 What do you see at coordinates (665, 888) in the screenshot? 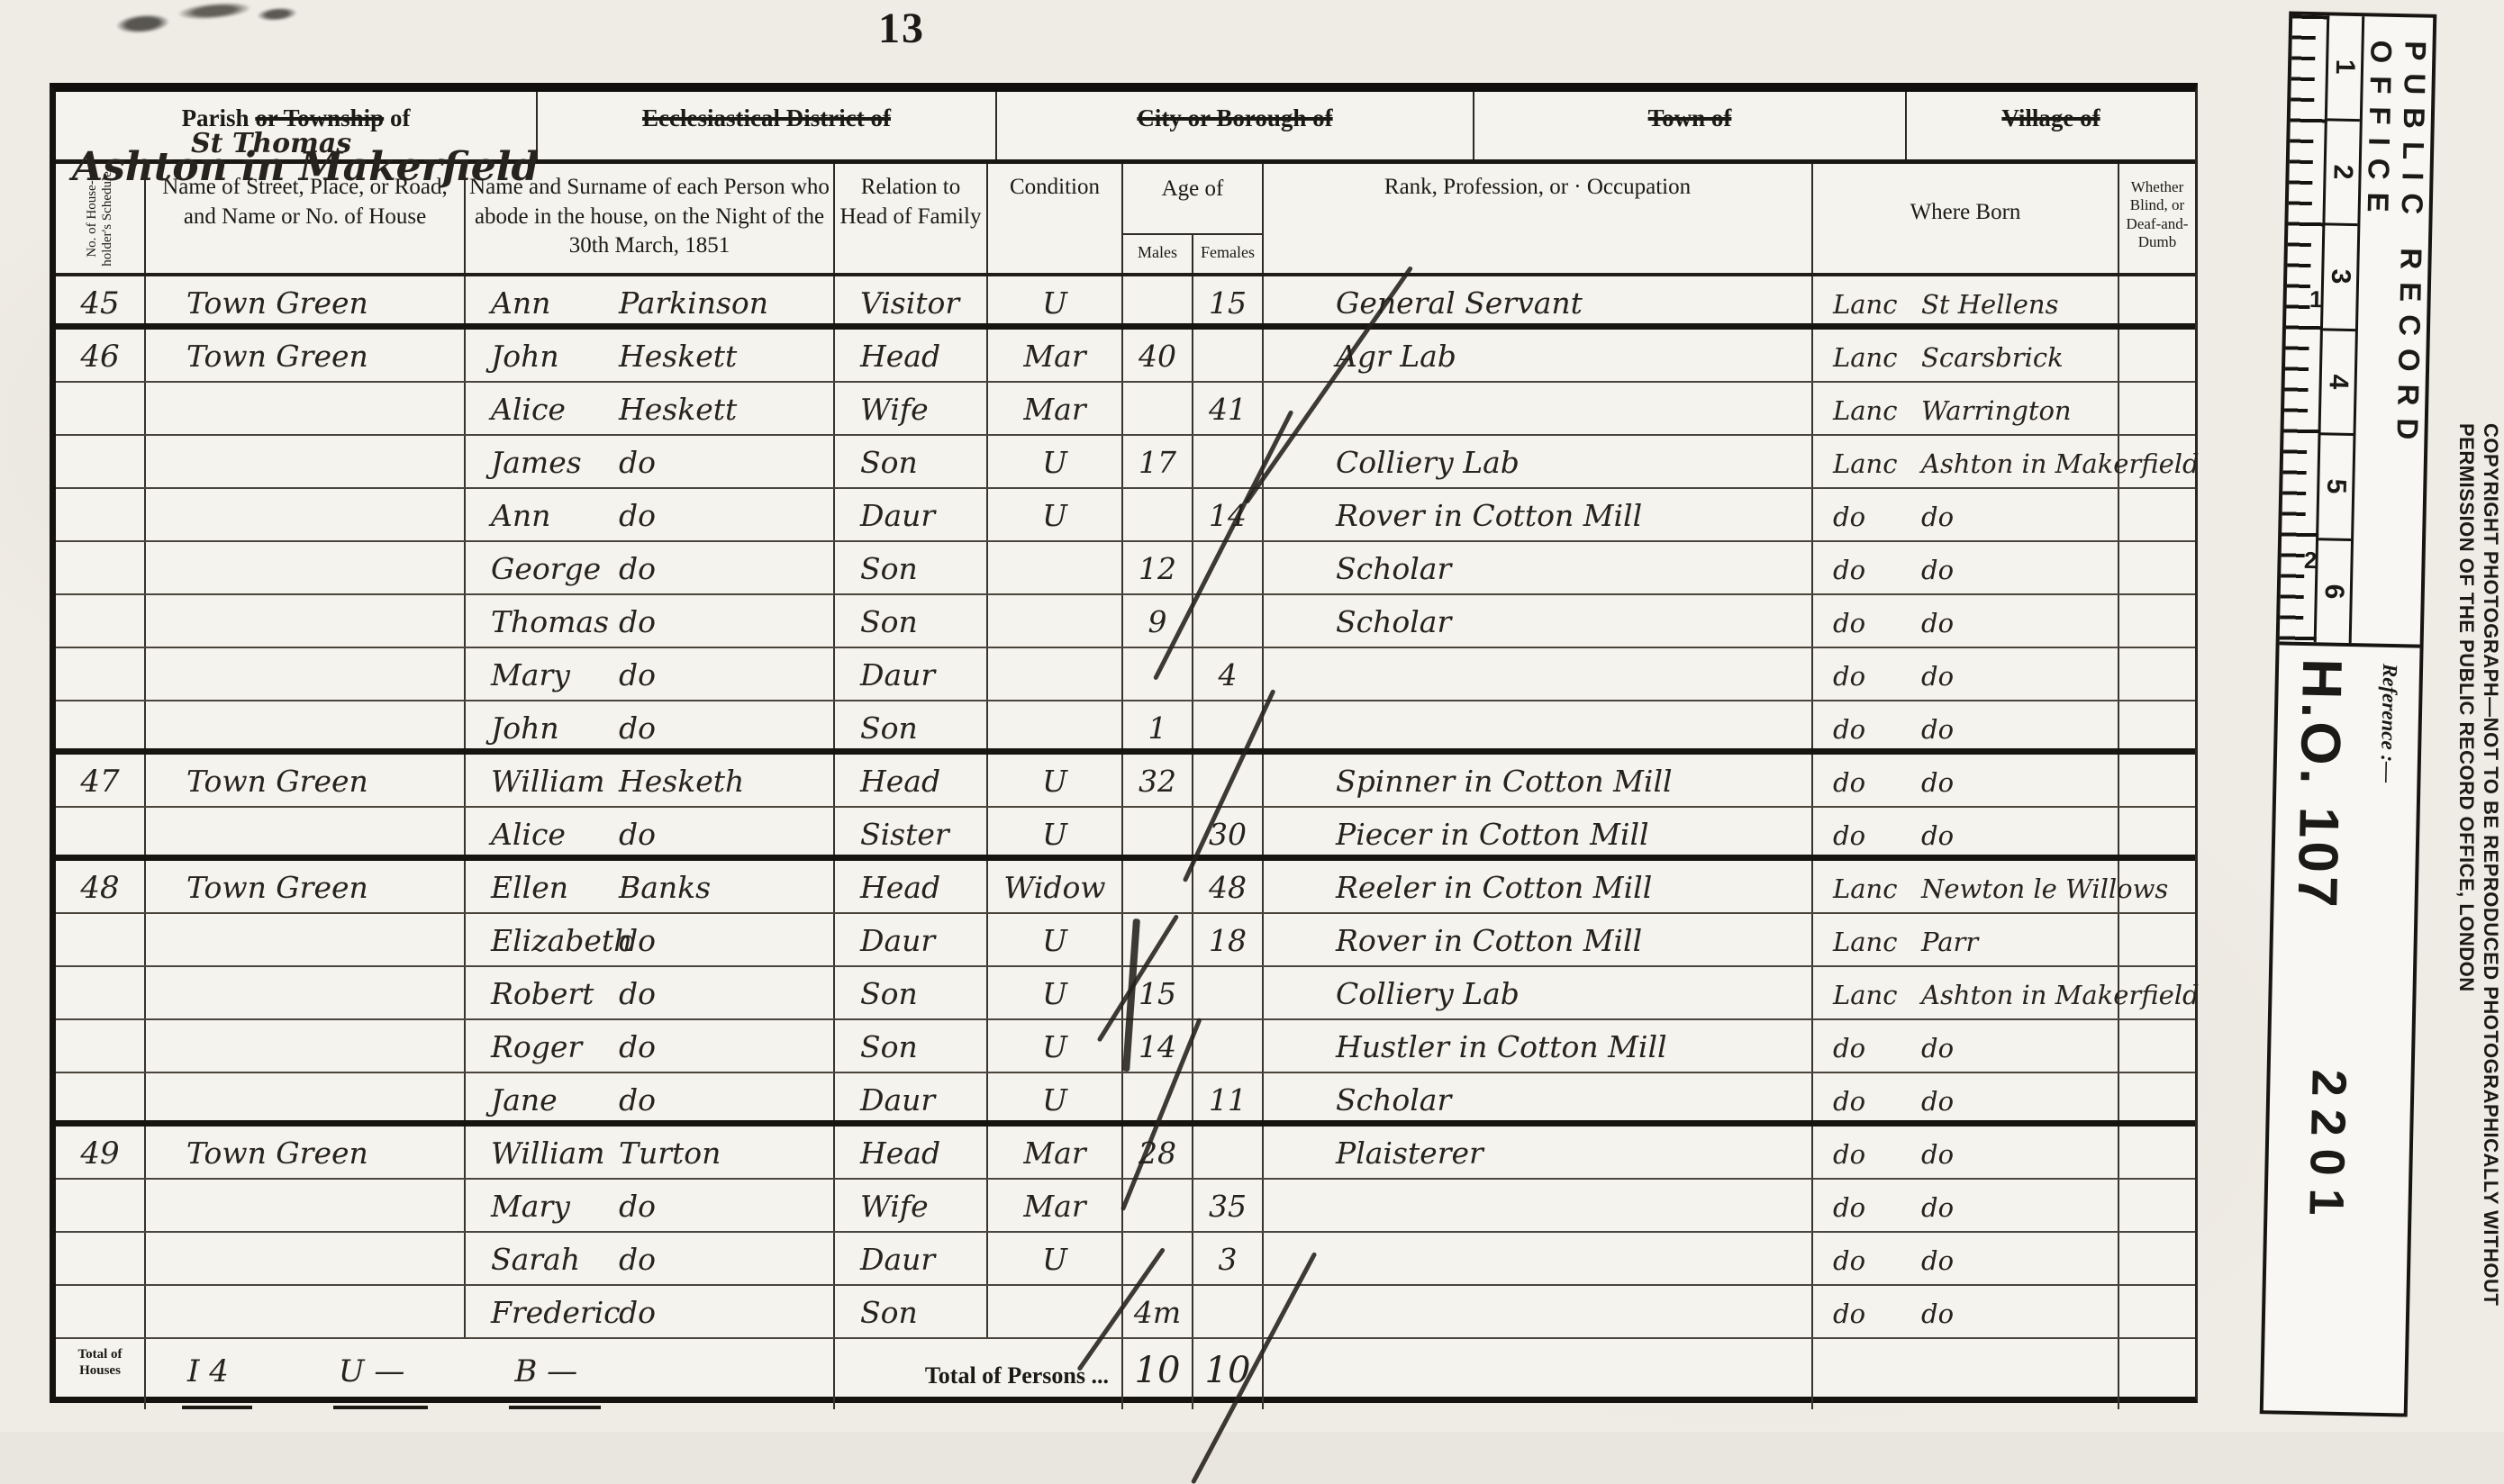
I see `person-surname: Banks` at bounding box center [665, 888].